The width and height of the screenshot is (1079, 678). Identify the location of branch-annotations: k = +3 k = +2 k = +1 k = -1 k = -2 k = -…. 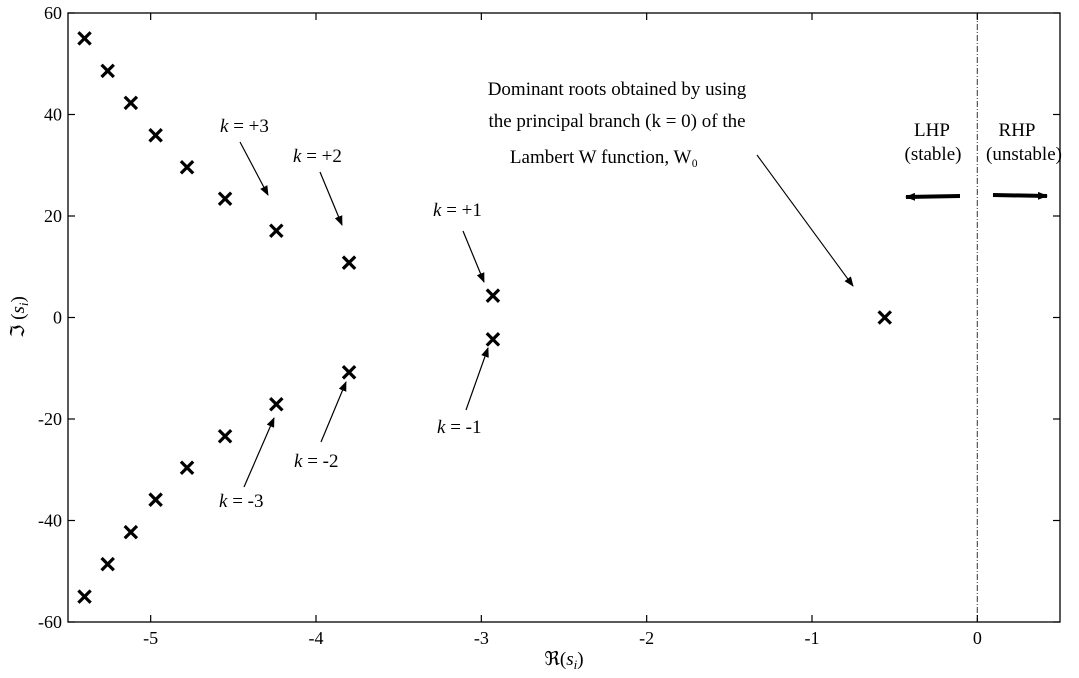
(354, 314).